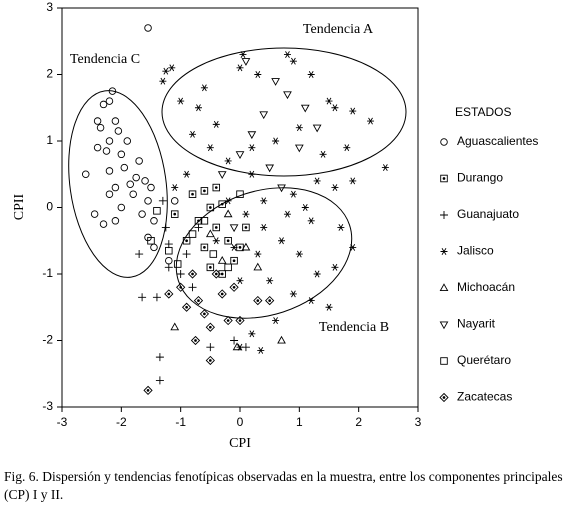 The width and height of the screenshot is (567, 512). Describe the element at coordinates (480, 178) in the screenshot. I see `legend-label: Durango` at that location.